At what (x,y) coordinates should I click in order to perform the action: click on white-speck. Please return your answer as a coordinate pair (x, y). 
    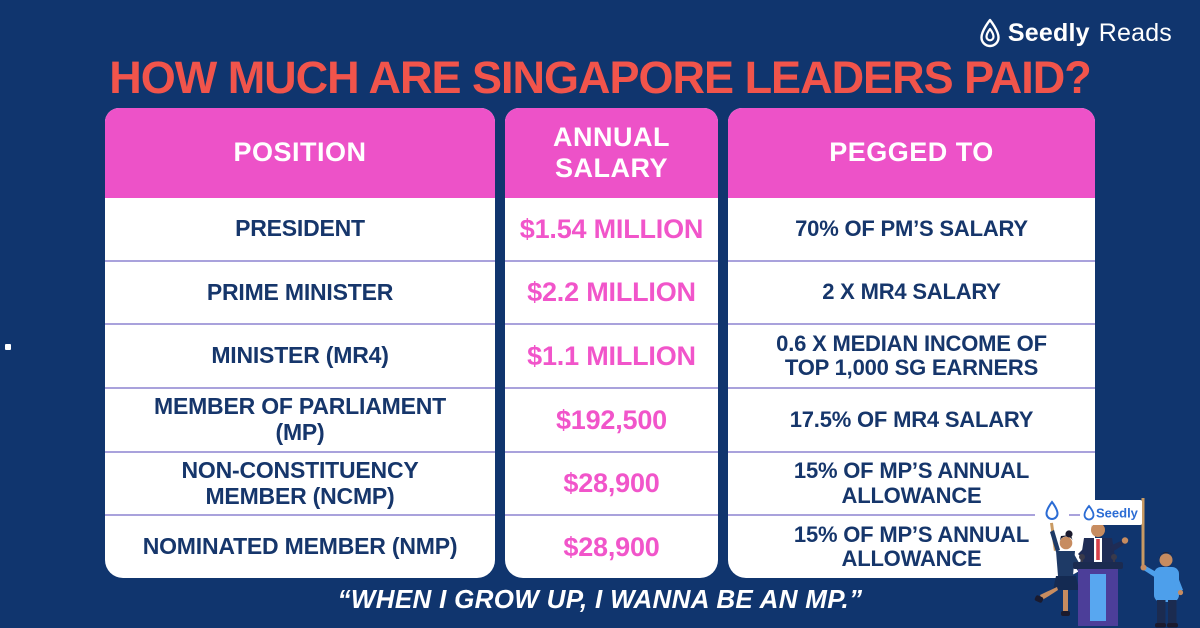
    Looking at the image, I should click on (8, 347).